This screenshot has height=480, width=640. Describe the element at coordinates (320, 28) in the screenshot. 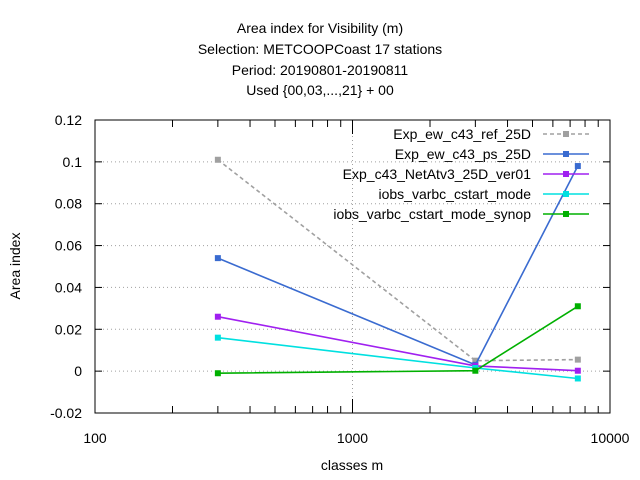

I see `chart-title-line-1: Area index for Visibility (m)` at that location.